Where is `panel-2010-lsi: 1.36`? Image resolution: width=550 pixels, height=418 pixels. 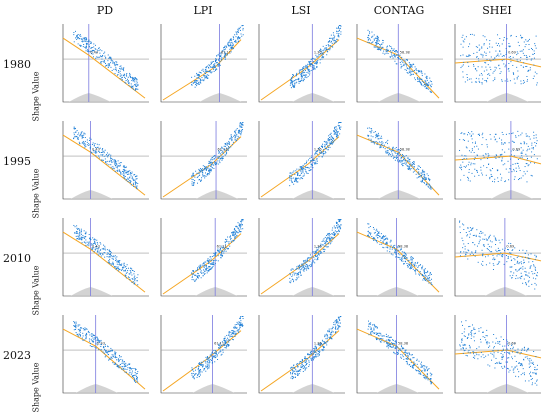
panel-2010-lsi: 1.36 is located at coordinates (301, 258).